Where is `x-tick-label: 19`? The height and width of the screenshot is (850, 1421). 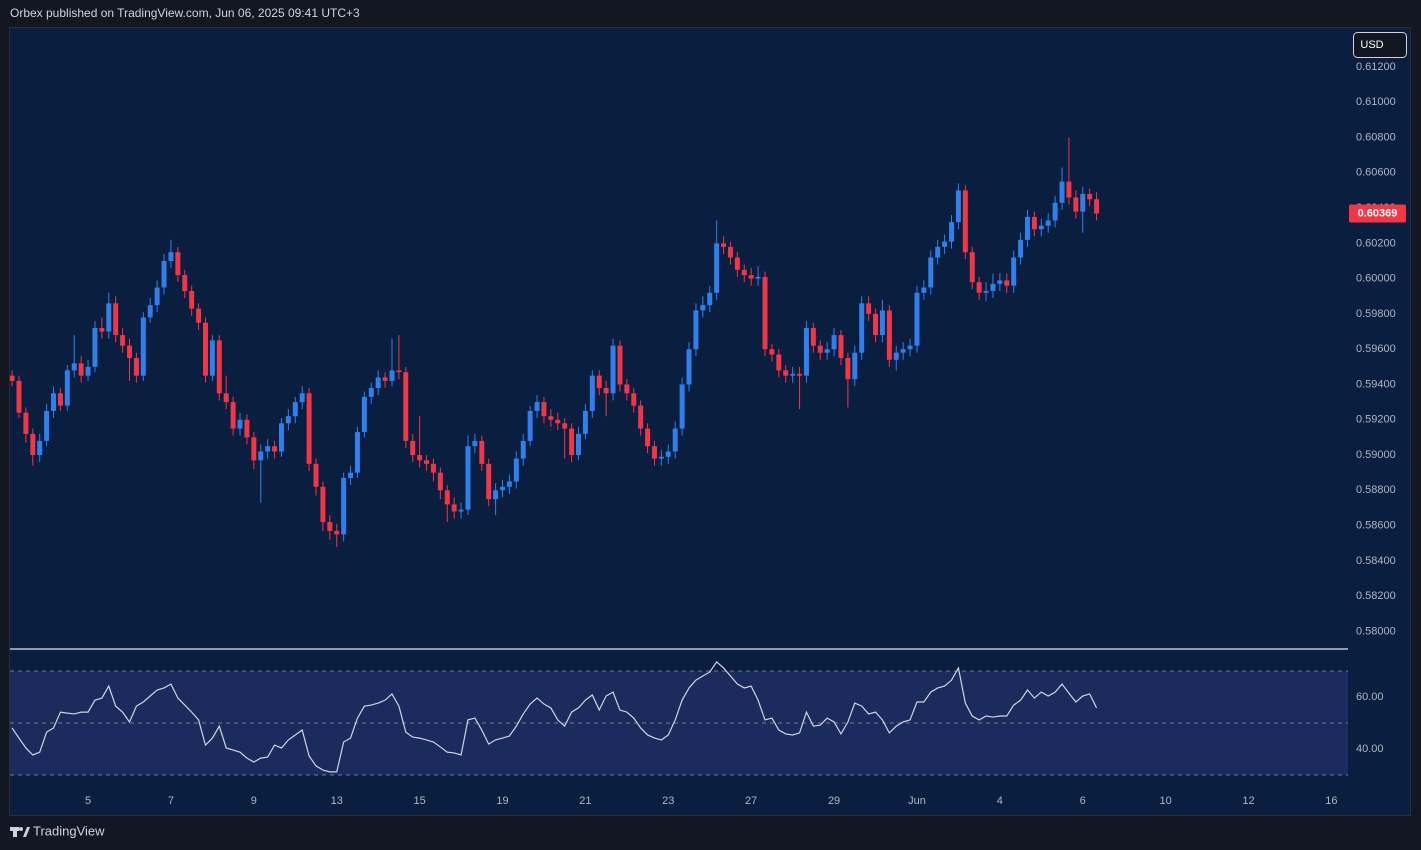 x-tick-label: 19 is located at coordinates (502, 801).